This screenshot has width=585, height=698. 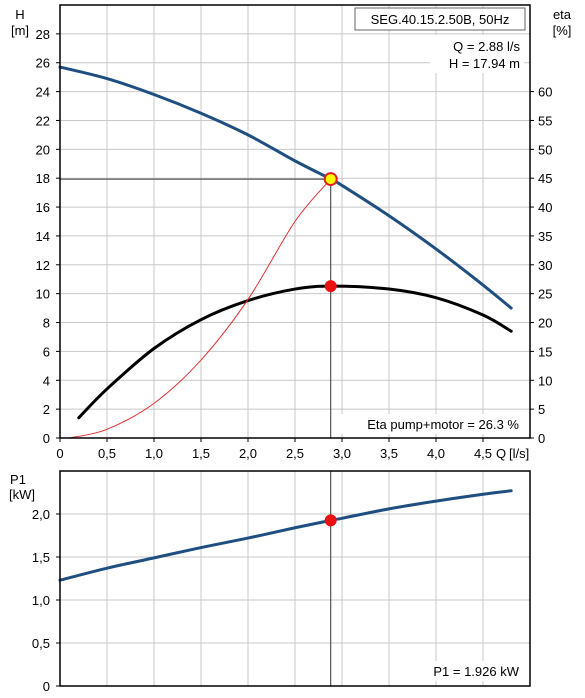 I want to click on h-tick-label: 18, so click(x=43, y=178).